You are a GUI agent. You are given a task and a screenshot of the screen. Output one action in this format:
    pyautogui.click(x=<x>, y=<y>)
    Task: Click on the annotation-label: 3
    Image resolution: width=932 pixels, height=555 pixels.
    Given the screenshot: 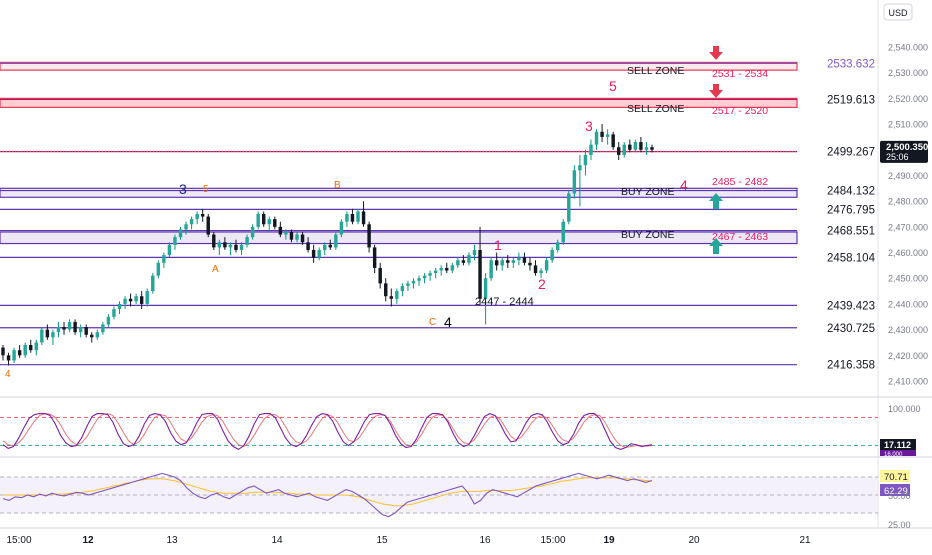 What is the action you would take?
    pyautogui.click(x=183, y=189)
    